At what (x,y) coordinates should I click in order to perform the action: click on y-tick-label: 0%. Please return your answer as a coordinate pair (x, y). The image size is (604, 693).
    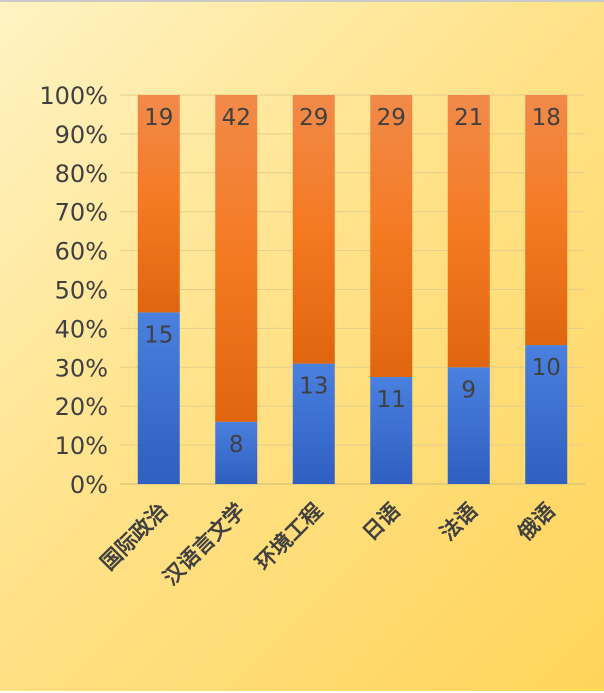
    Looking at the image, I should click on (89, 485).